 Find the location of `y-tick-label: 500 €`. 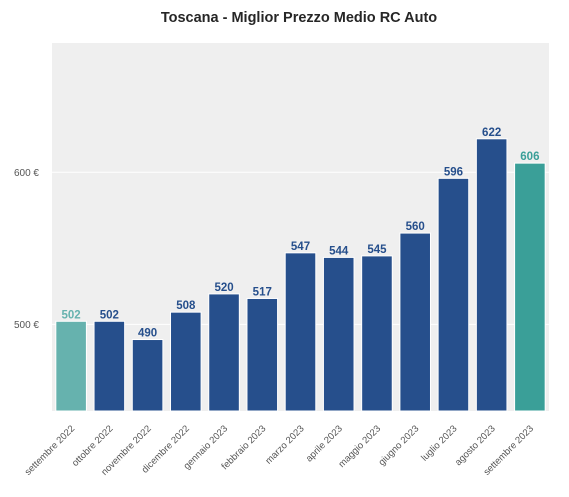

y-tick-label: 500 € is located at coordinates (26, 325).